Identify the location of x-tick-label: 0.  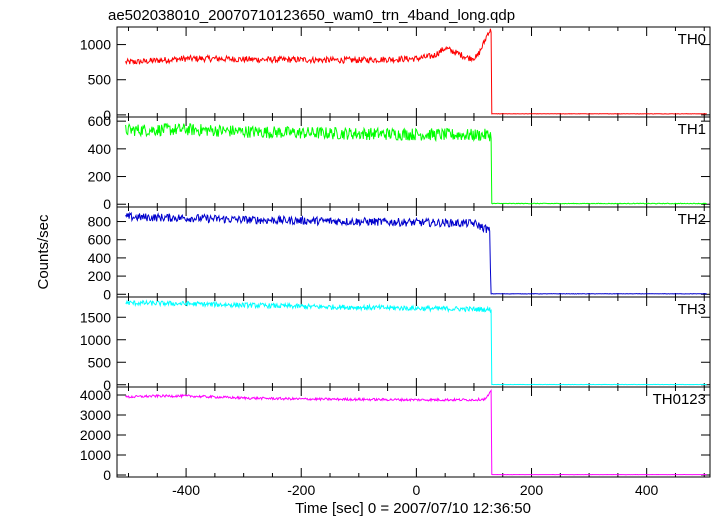
(416, 490).